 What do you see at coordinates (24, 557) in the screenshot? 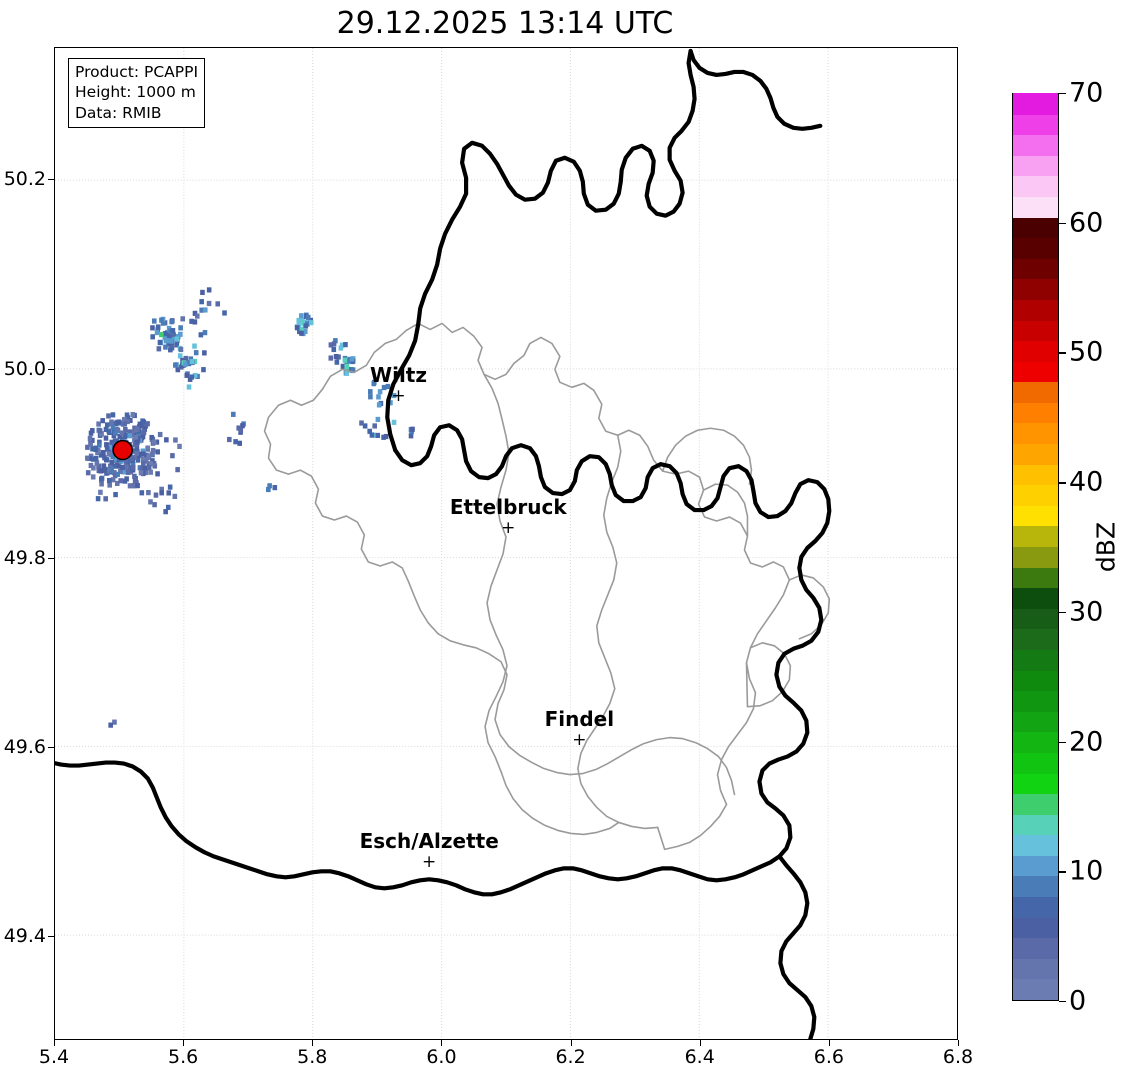
I see `y-tick-label: 49.8` at bounding box center [24, 557].